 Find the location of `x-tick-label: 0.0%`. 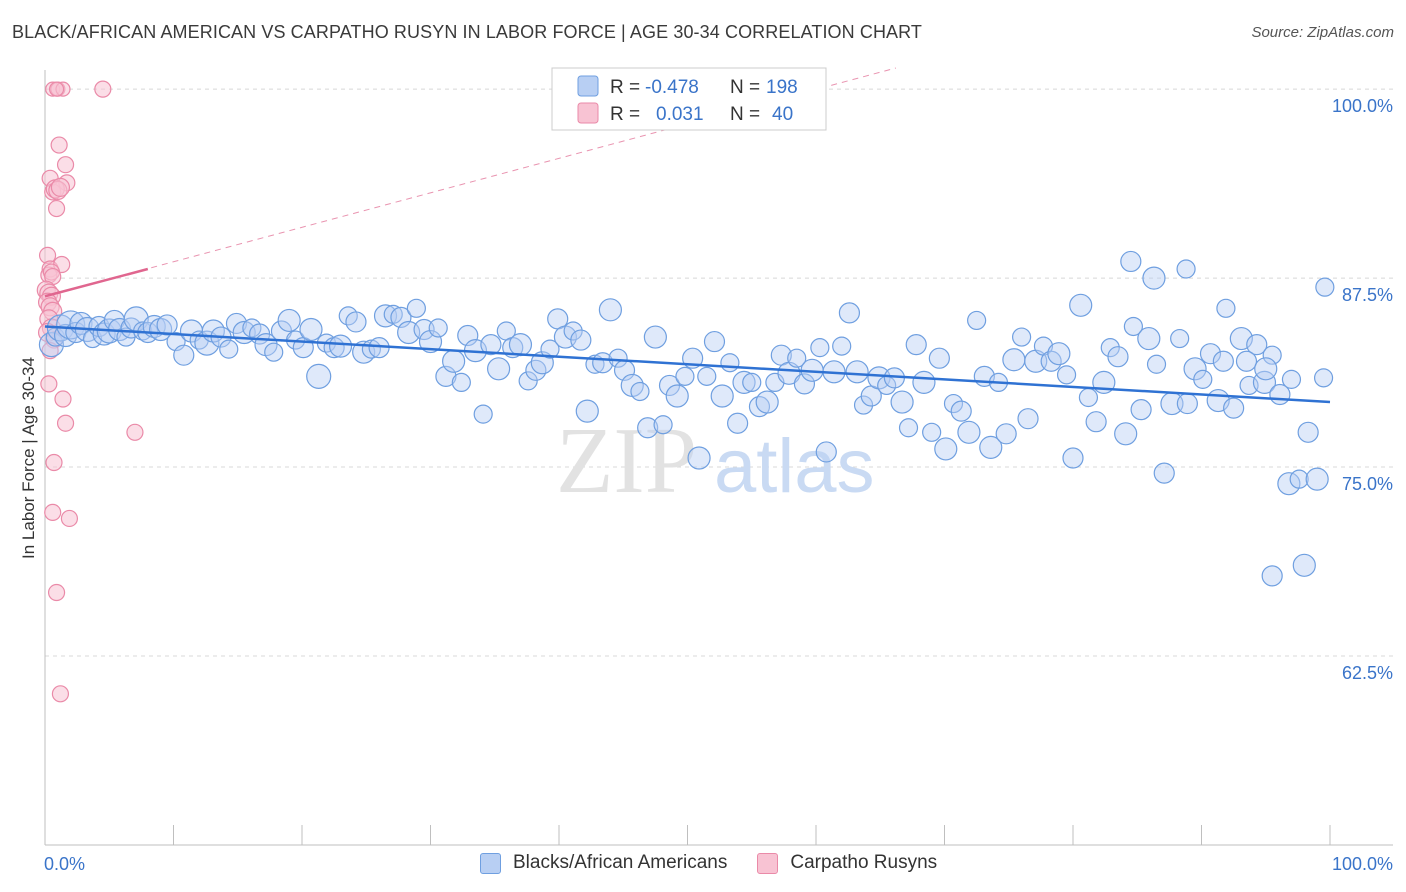

x-tick-label: 0.0% is located at coordinates (64, 864).